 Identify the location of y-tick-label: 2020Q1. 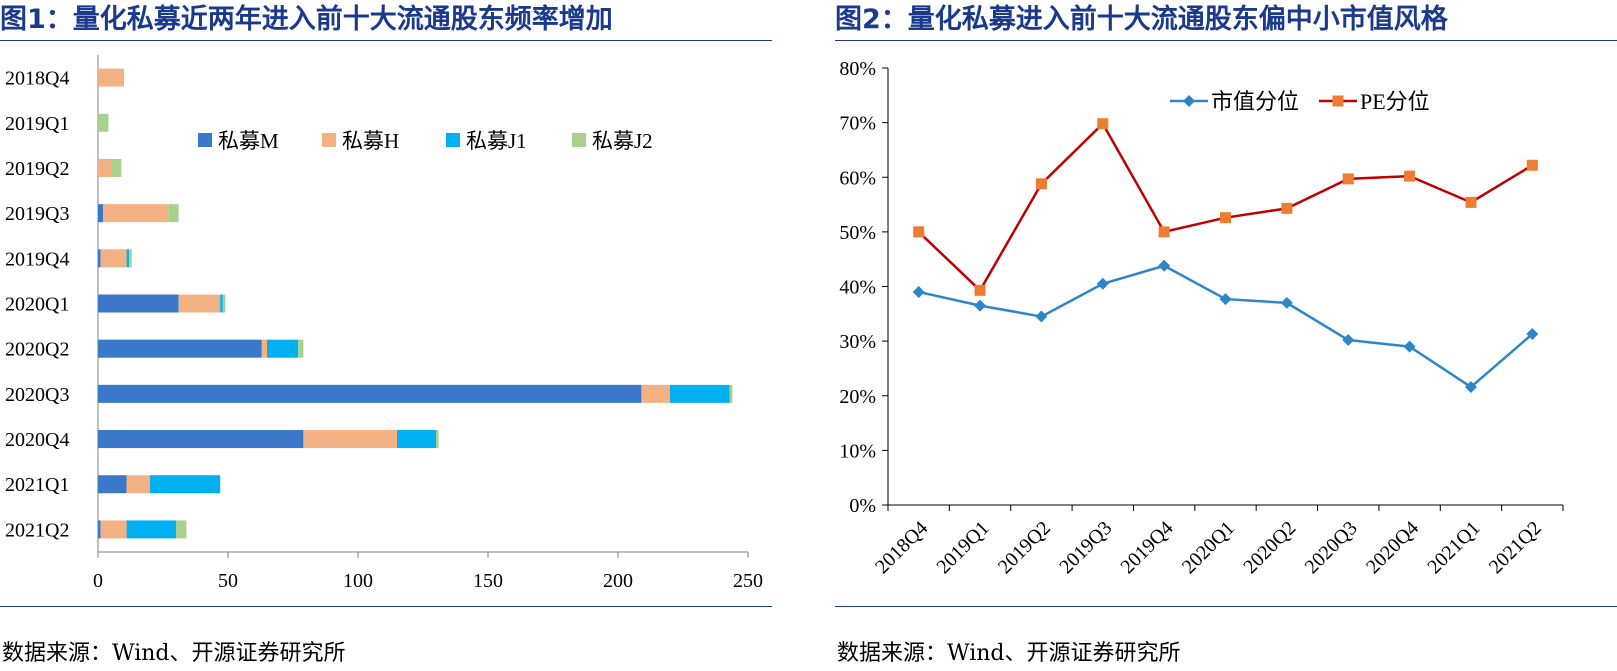
(37, 305).